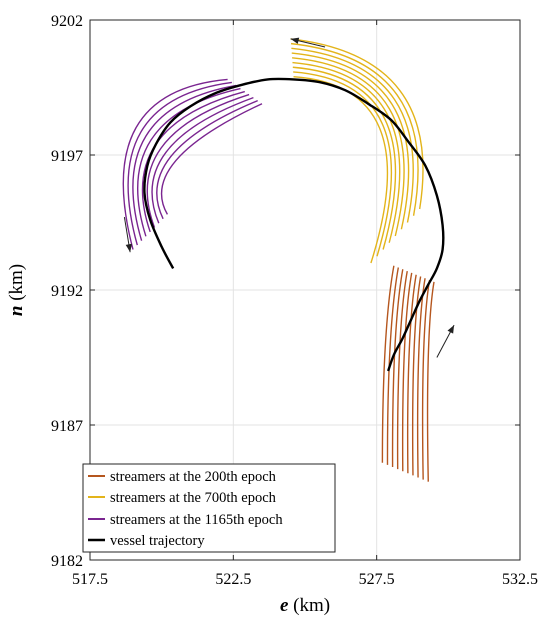  I want to click on streamers-200th-epoch, so click(408, 373).